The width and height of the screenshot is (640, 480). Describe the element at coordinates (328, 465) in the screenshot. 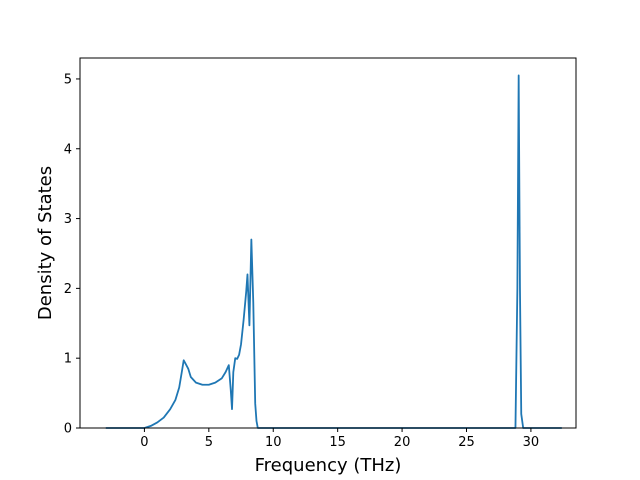

I see `x-axis-label: Frequency (THz)` at that location.